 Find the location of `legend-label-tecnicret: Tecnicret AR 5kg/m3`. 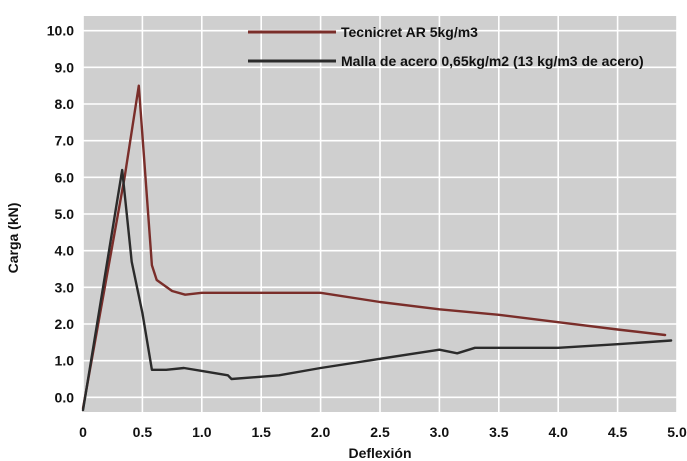

legend-label-tecnicret: Tecnicret AR 5kg/m3 is located at coordinates (409, 32).